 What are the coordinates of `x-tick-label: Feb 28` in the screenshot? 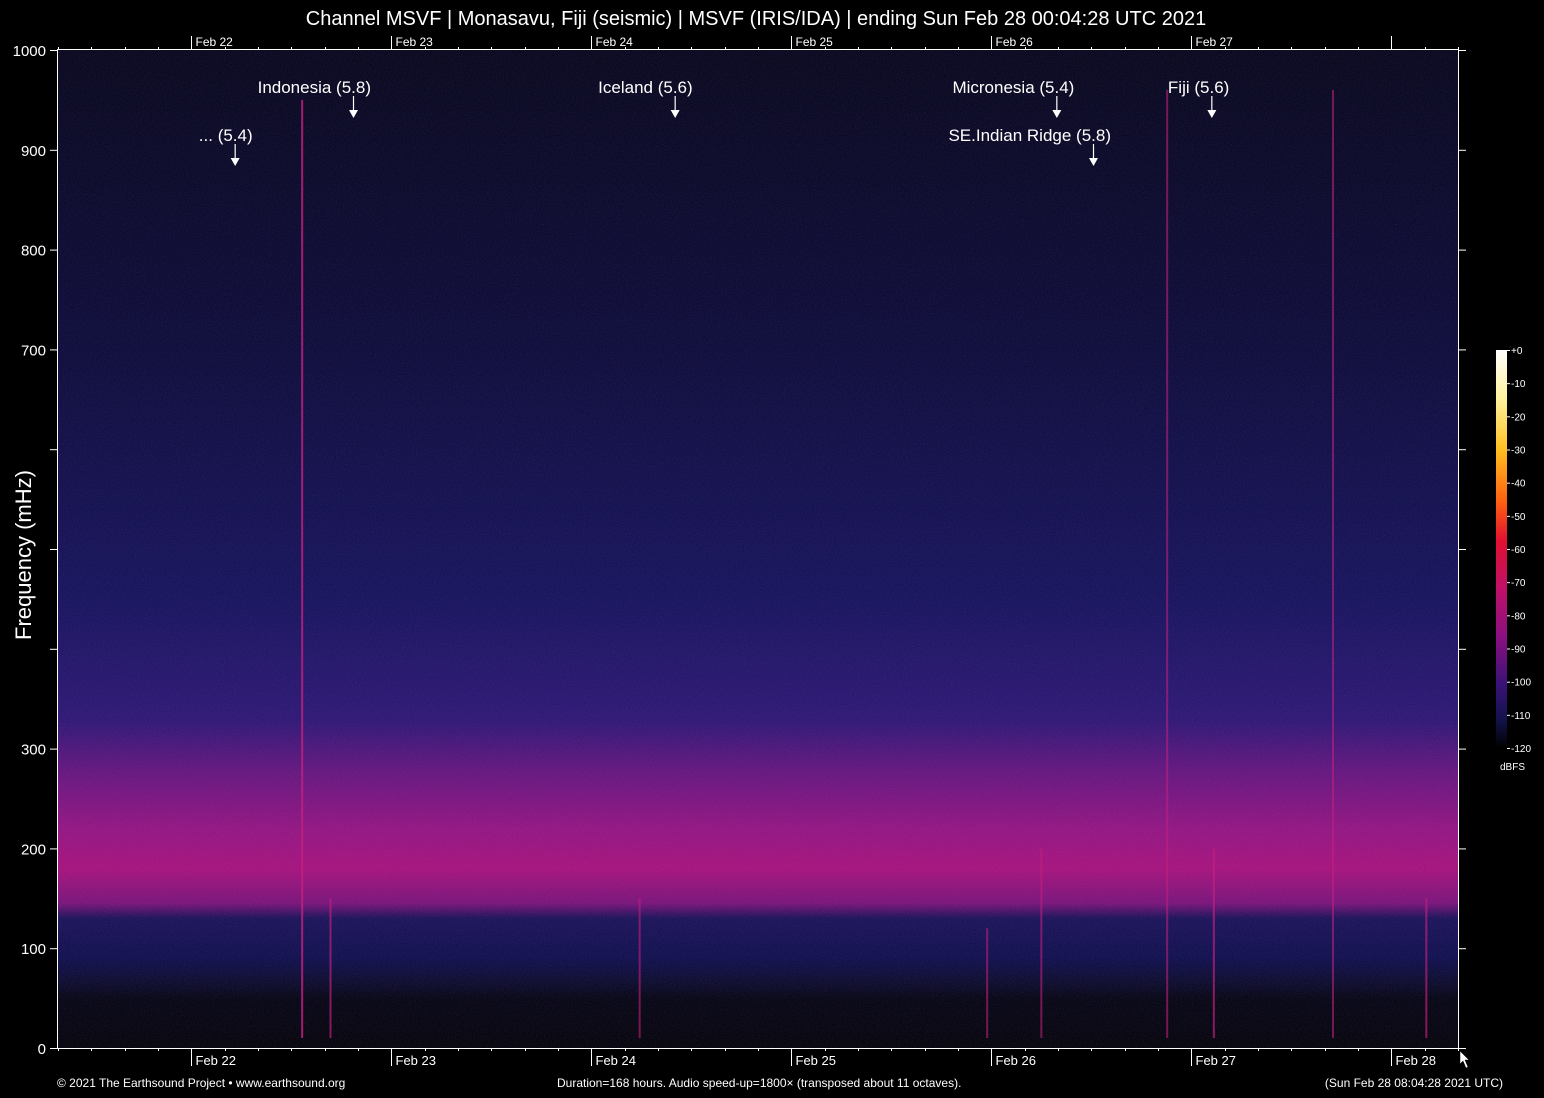 It's located at (1416, 1060).